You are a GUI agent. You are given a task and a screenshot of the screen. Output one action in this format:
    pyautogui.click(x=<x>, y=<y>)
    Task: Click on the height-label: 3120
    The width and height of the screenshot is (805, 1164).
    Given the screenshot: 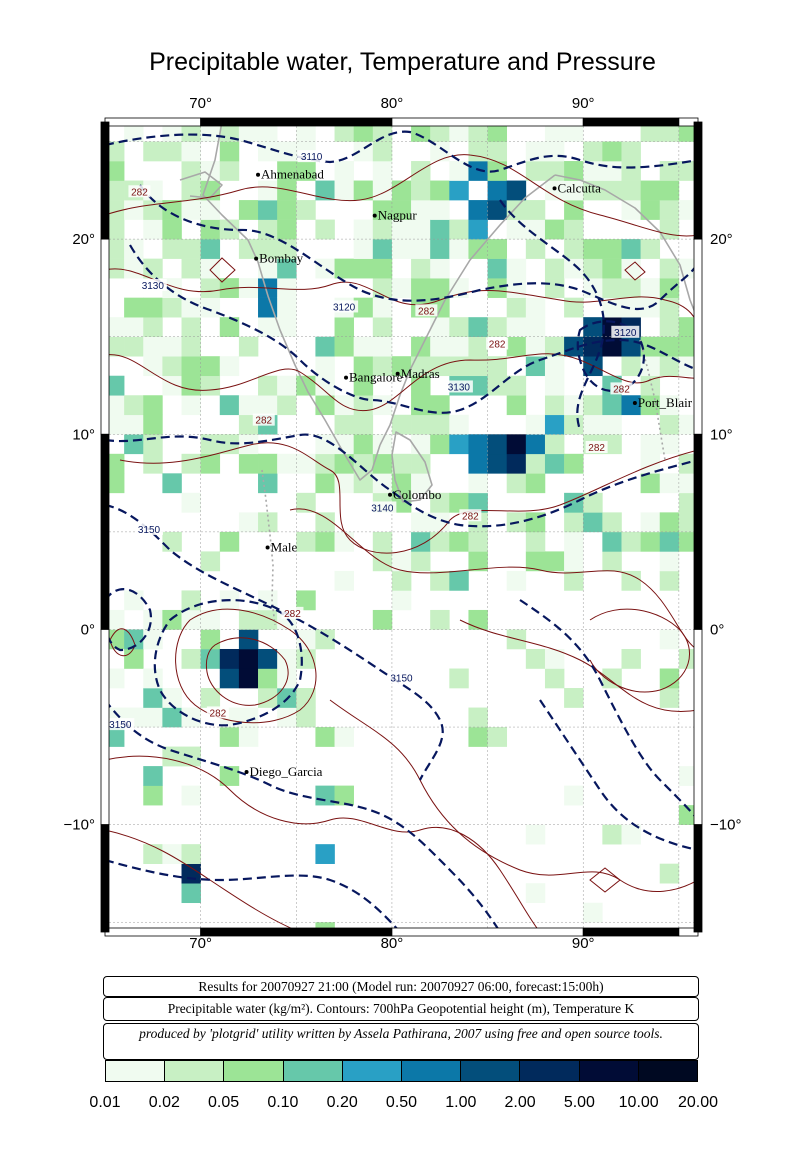 What is the action you would take?
    pyautogui.click(x=344, y=307)
    